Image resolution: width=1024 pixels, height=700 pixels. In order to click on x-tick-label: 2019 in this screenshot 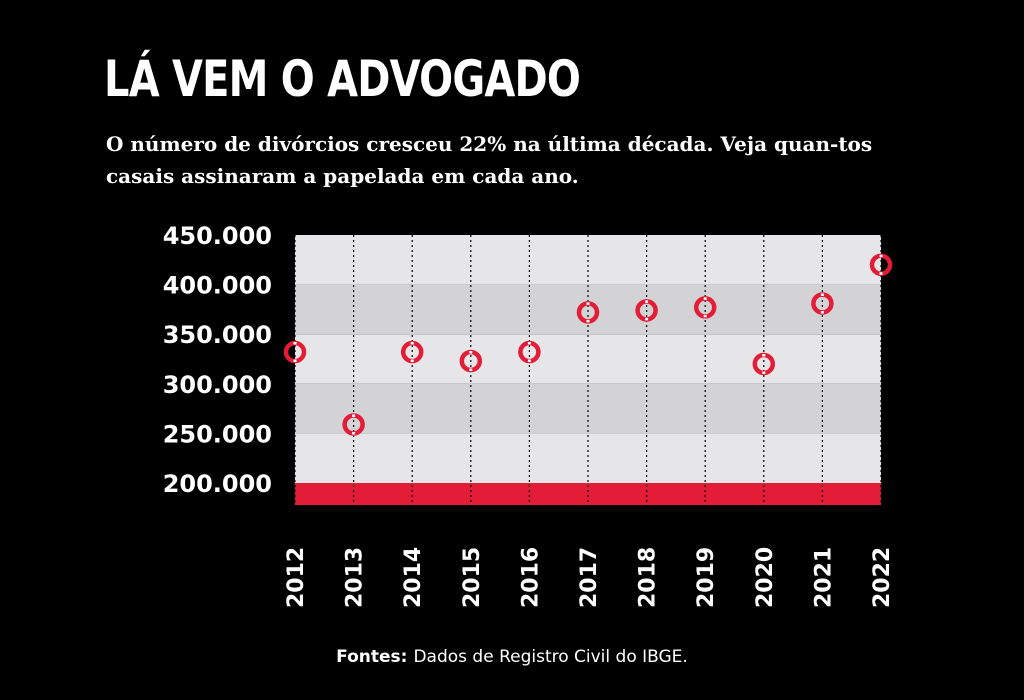, I will do `click(706, 577)`.